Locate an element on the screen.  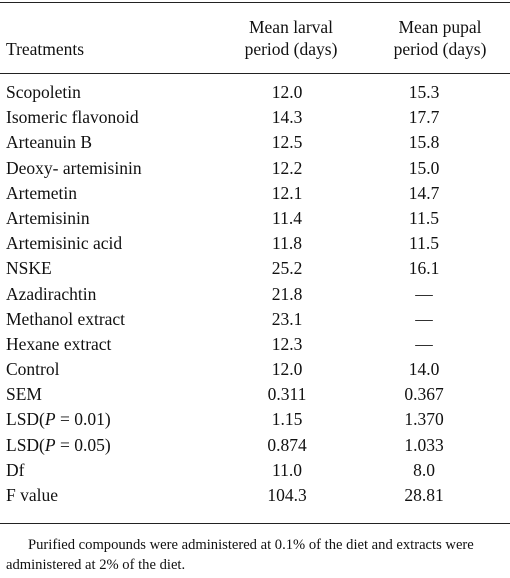
table-row: Methanol extract 23.1 — is located at coordinates (255, 319).